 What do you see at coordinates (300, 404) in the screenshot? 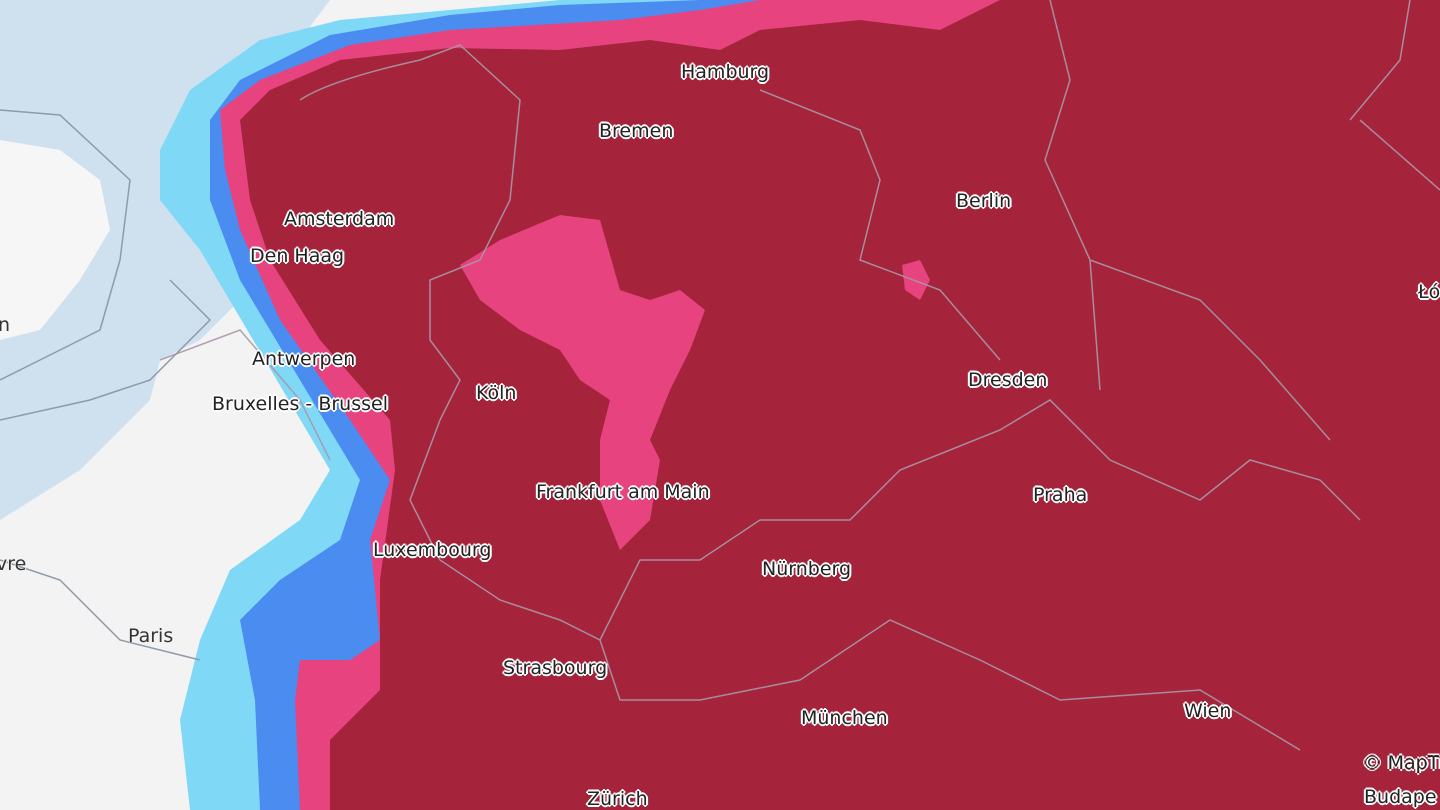
I see `city-label-bruxelles: Bruxelles - Brussel` at bounding box center [300, 404].